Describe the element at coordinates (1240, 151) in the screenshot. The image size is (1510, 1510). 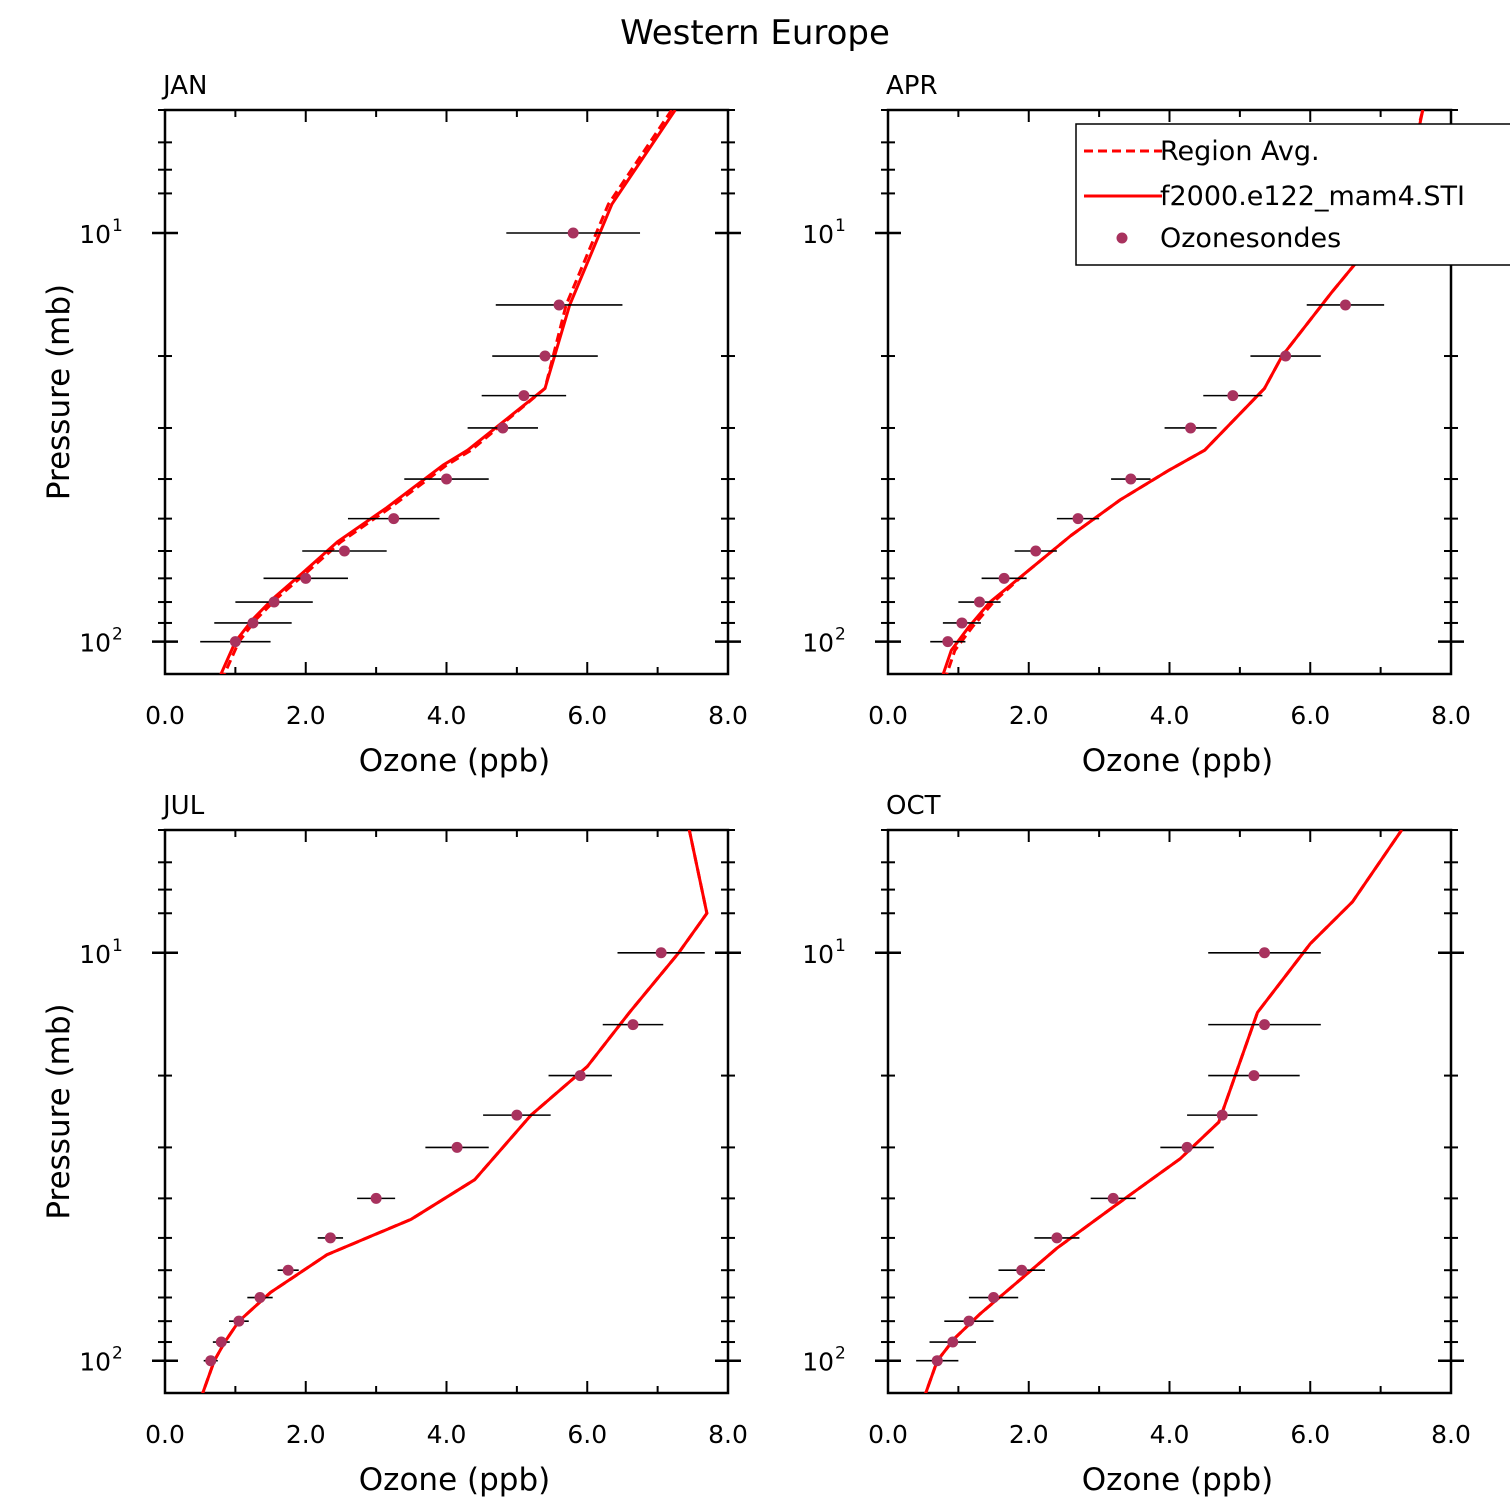
I see `legend-label: Region Avg.` at that location.